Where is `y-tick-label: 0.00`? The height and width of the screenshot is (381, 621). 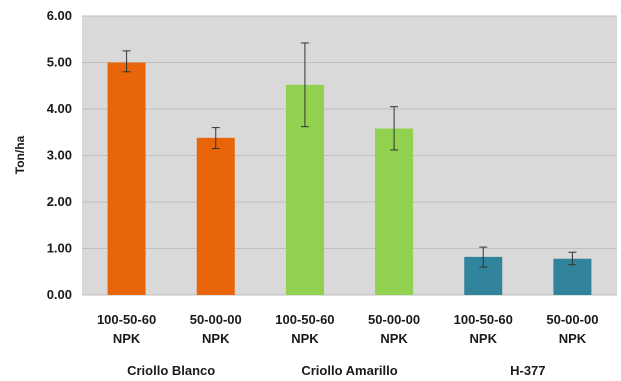 y-tick-label: 0.00 is located at coordinates (59, 294).